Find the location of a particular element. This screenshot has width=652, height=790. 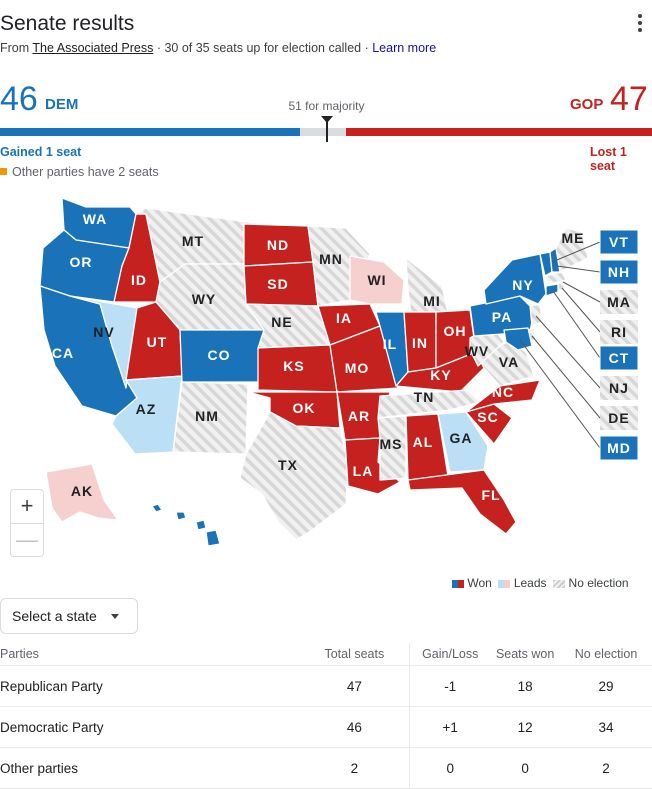

state-box-md is located at coordinates (619, 448).